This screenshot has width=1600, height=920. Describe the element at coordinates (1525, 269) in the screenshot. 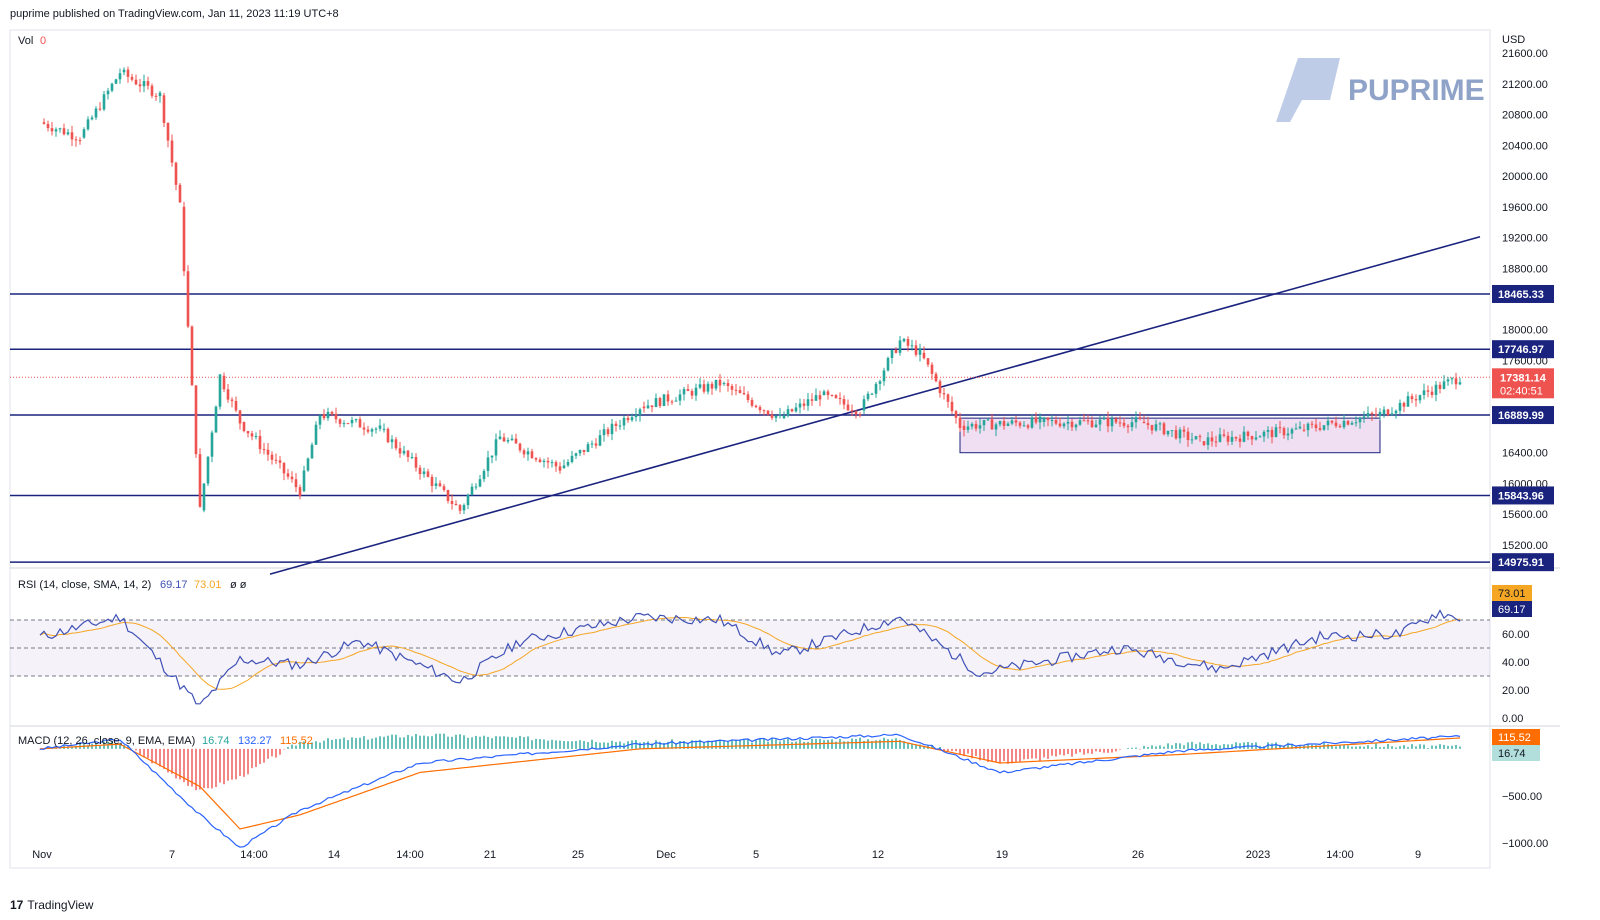

I see `price-tick-label: 18800.00` at that location.